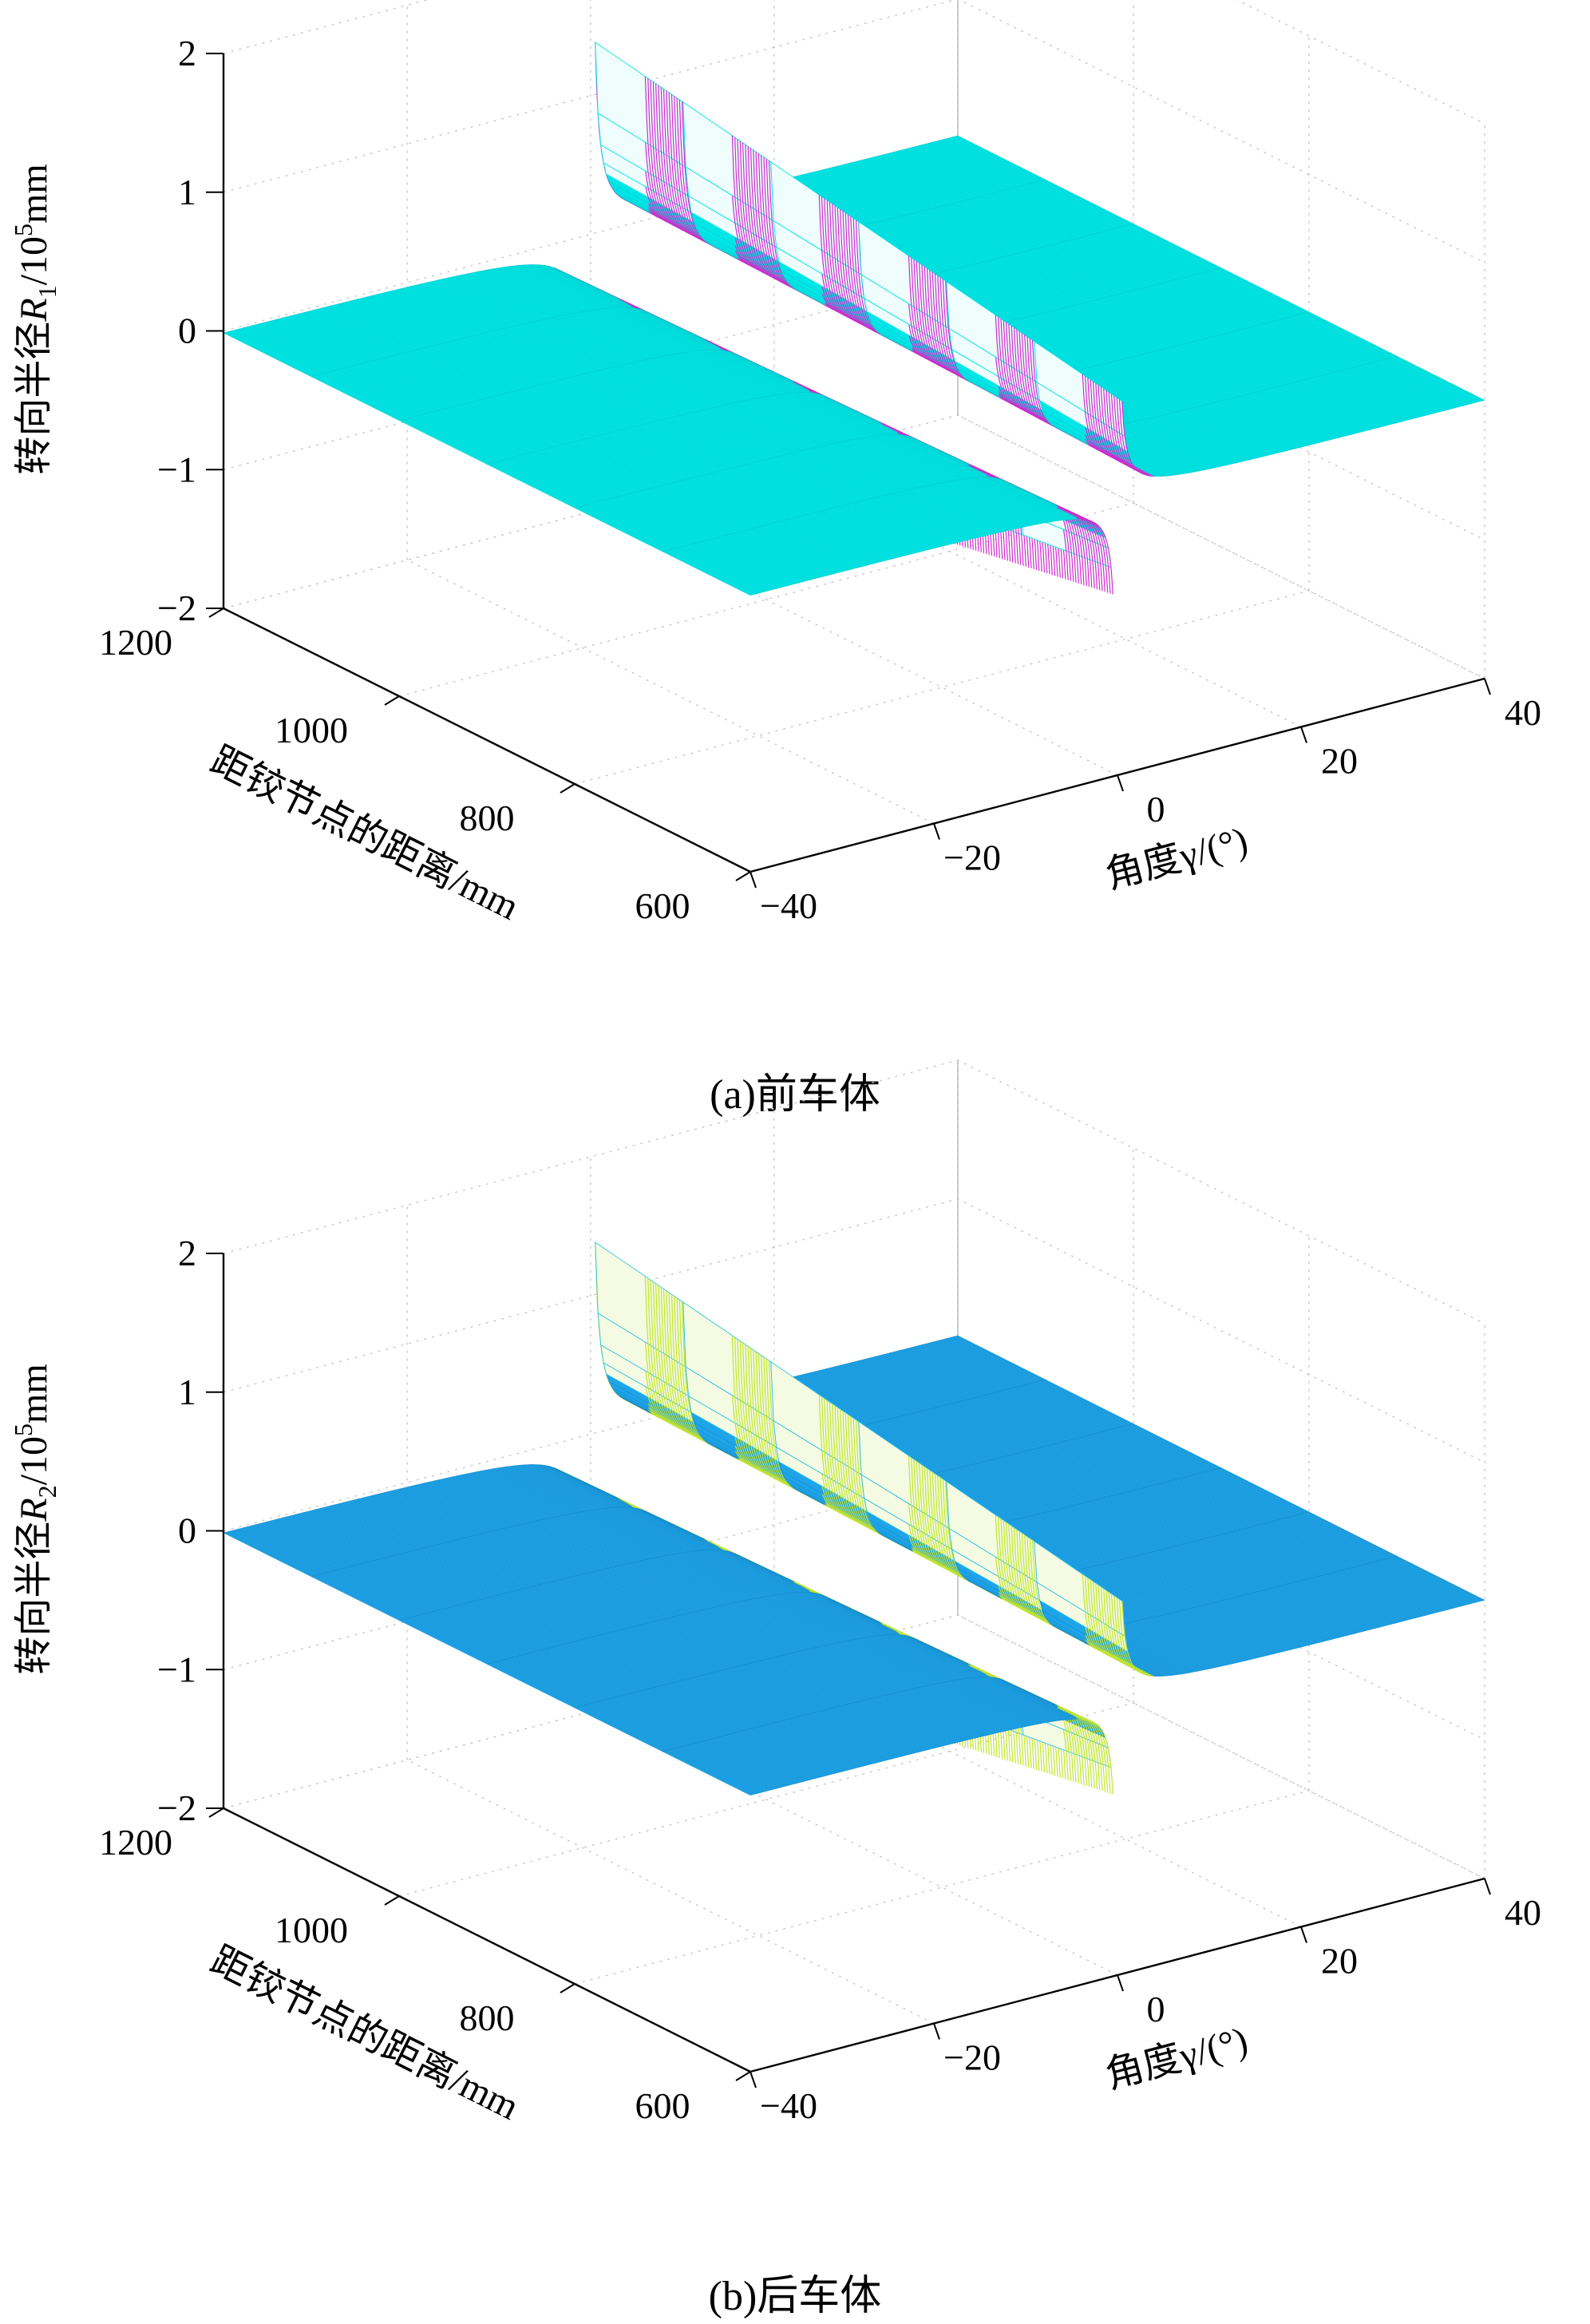 The image size is (1590, 2324). Describe the element at coordinates (23, 1429) in the screenshot. I see `z-label-sup-b: 5` at that location.